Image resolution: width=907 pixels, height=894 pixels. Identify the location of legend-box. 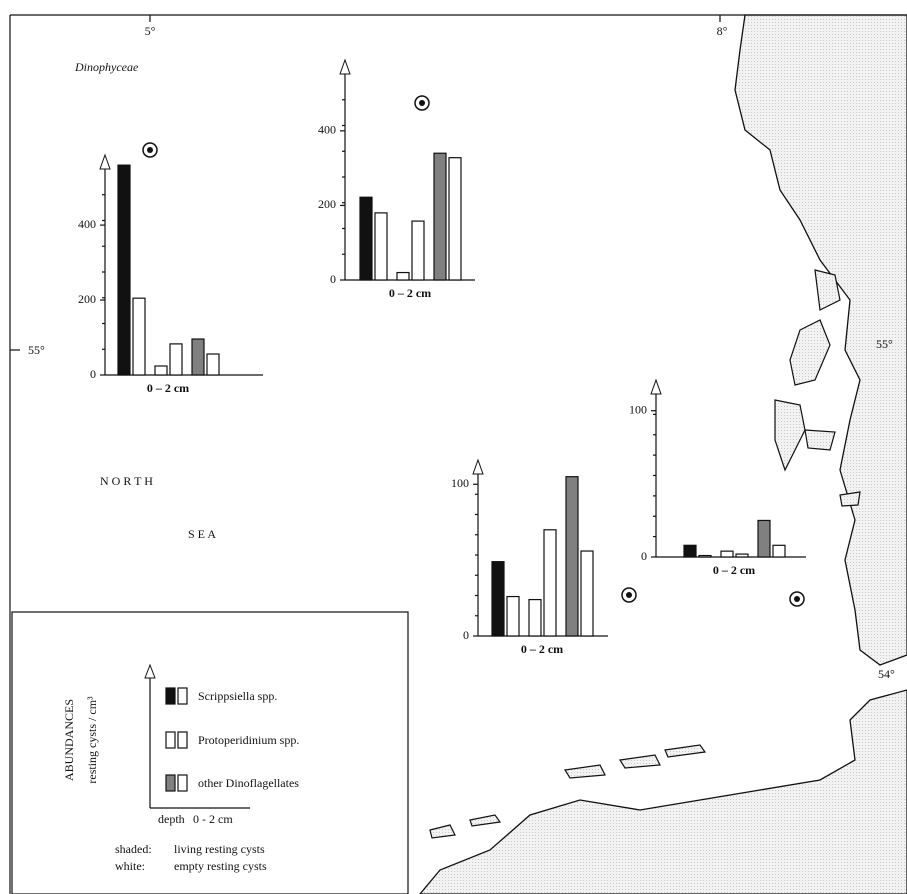
(210, 752).